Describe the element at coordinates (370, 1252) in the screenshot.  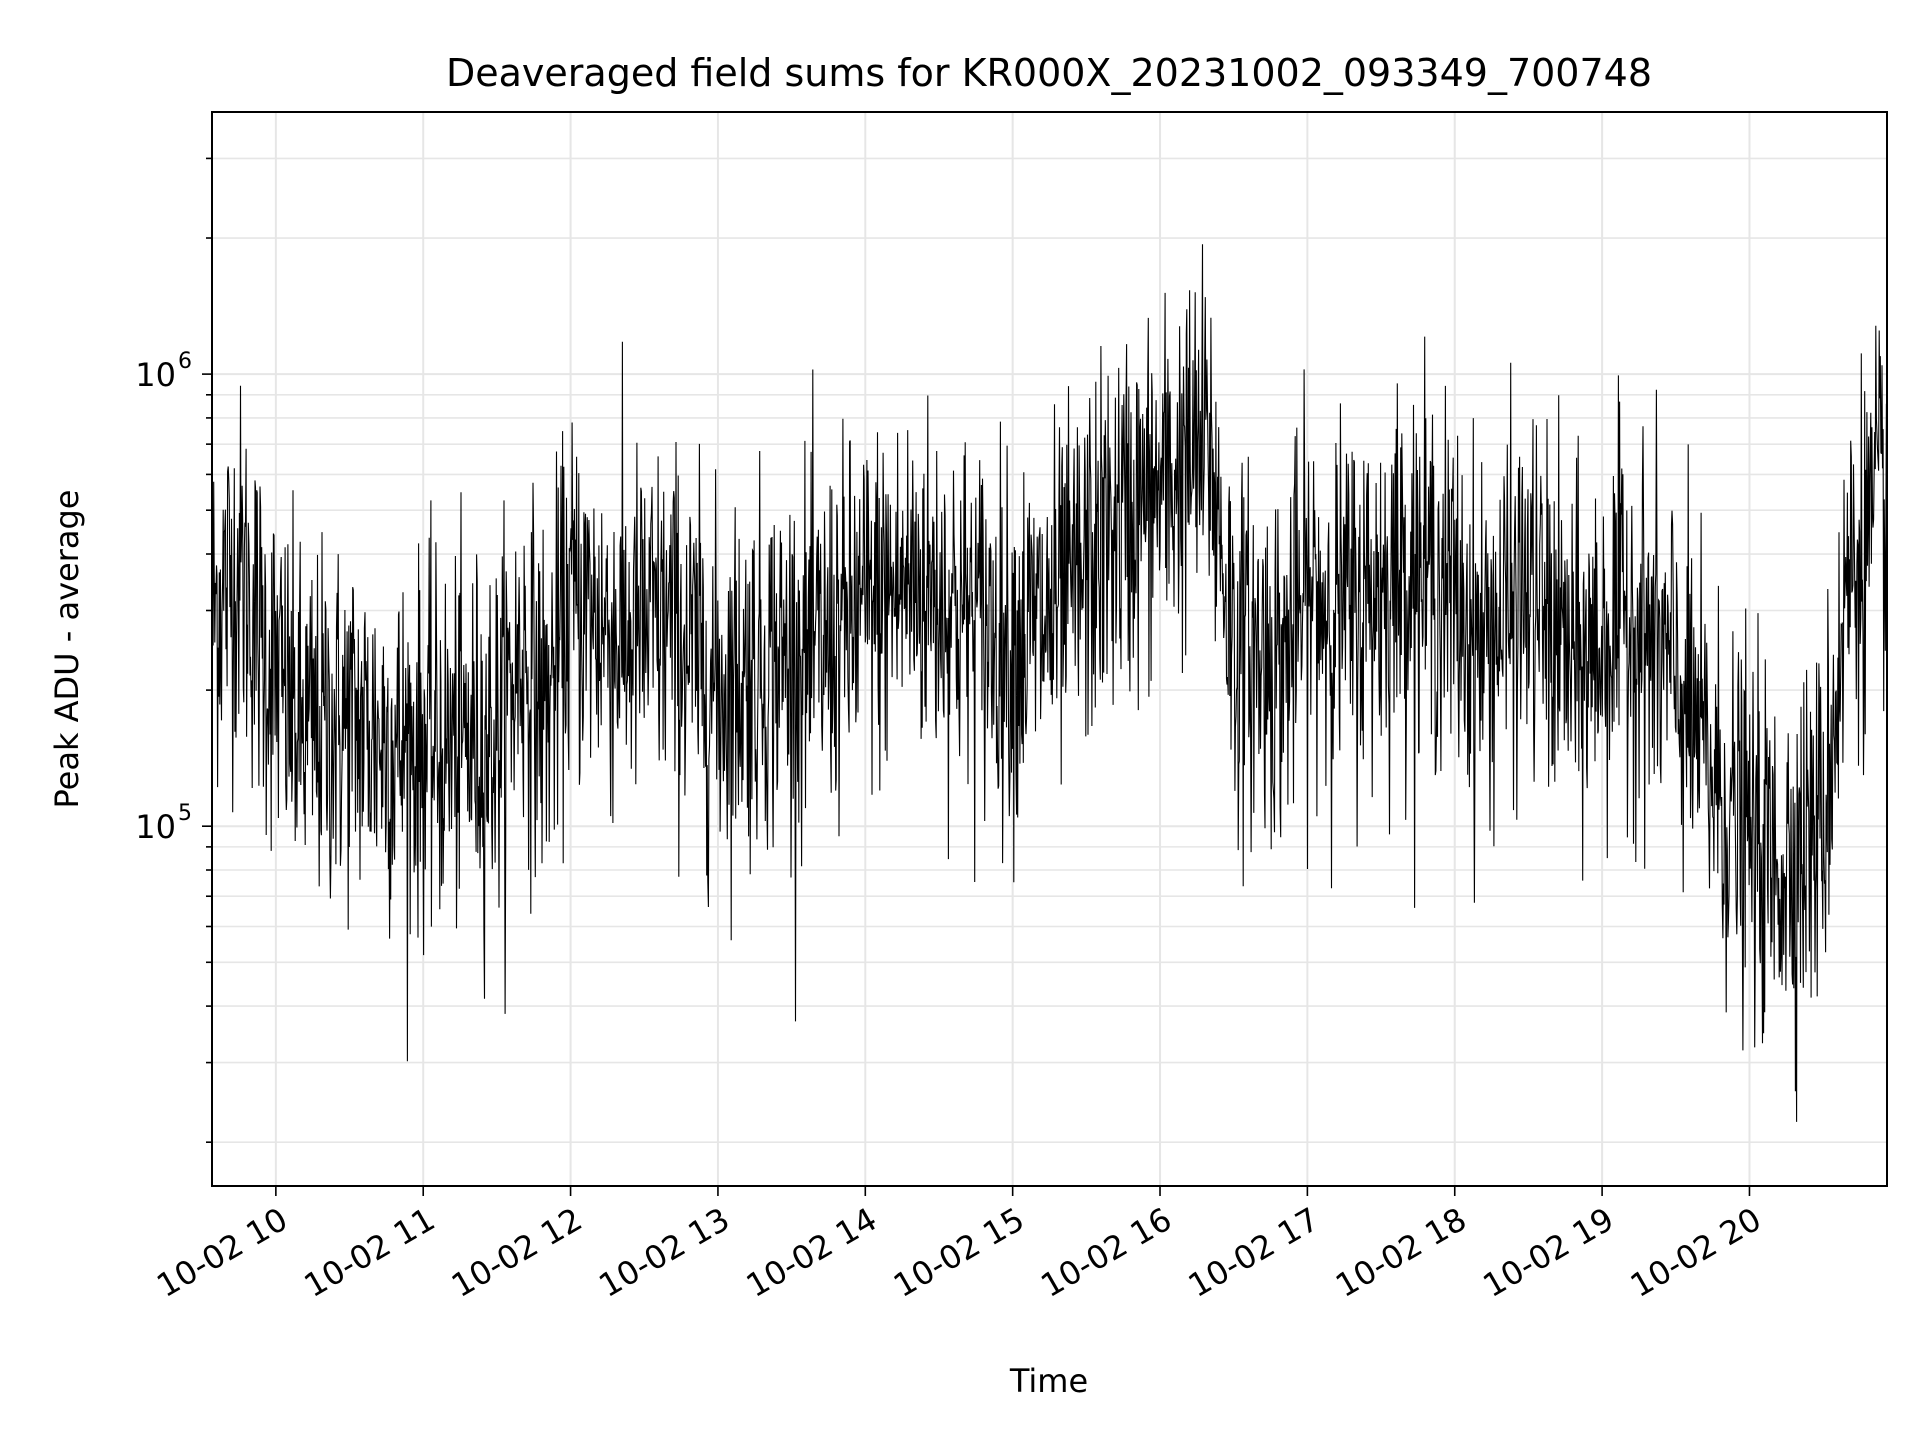
I see `x-tick-label: 10-02 11` at that location.